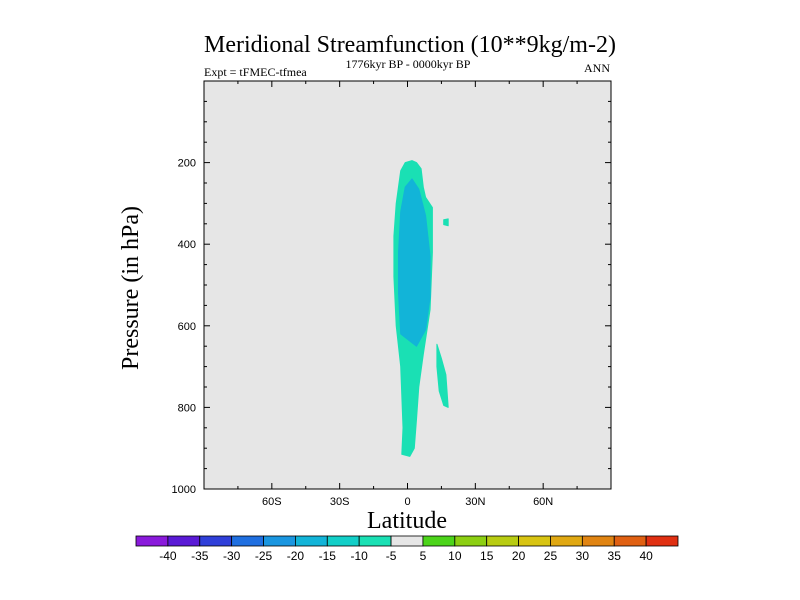 The width and height of the screenshot is (800, 600). I want to click on x-tick-label: 0, so click(407, 502).